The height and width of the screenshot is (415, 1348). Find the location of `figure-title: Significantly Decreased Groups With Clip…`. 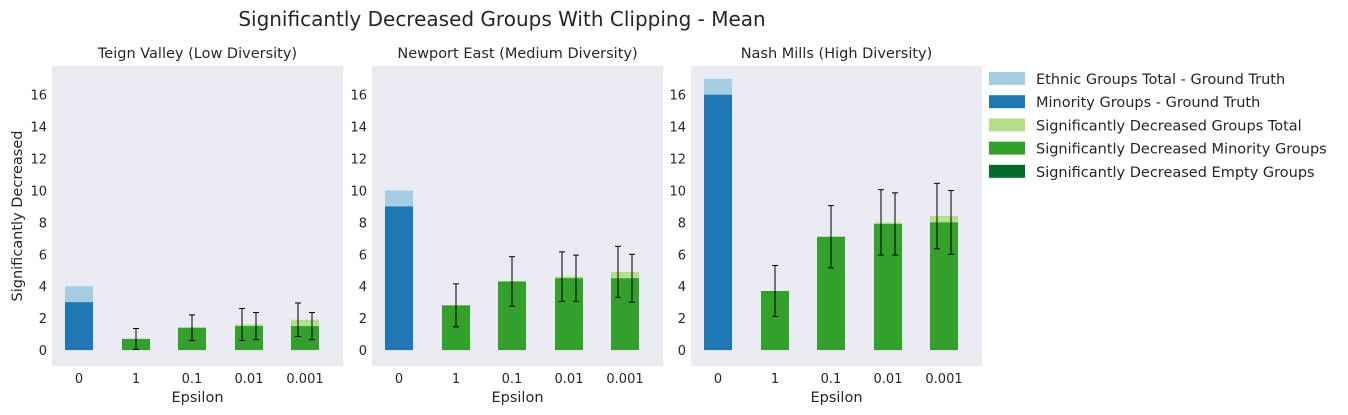

figure-title: Significantly Decreased Groups With Clip… is located at coordinates (501, 19).